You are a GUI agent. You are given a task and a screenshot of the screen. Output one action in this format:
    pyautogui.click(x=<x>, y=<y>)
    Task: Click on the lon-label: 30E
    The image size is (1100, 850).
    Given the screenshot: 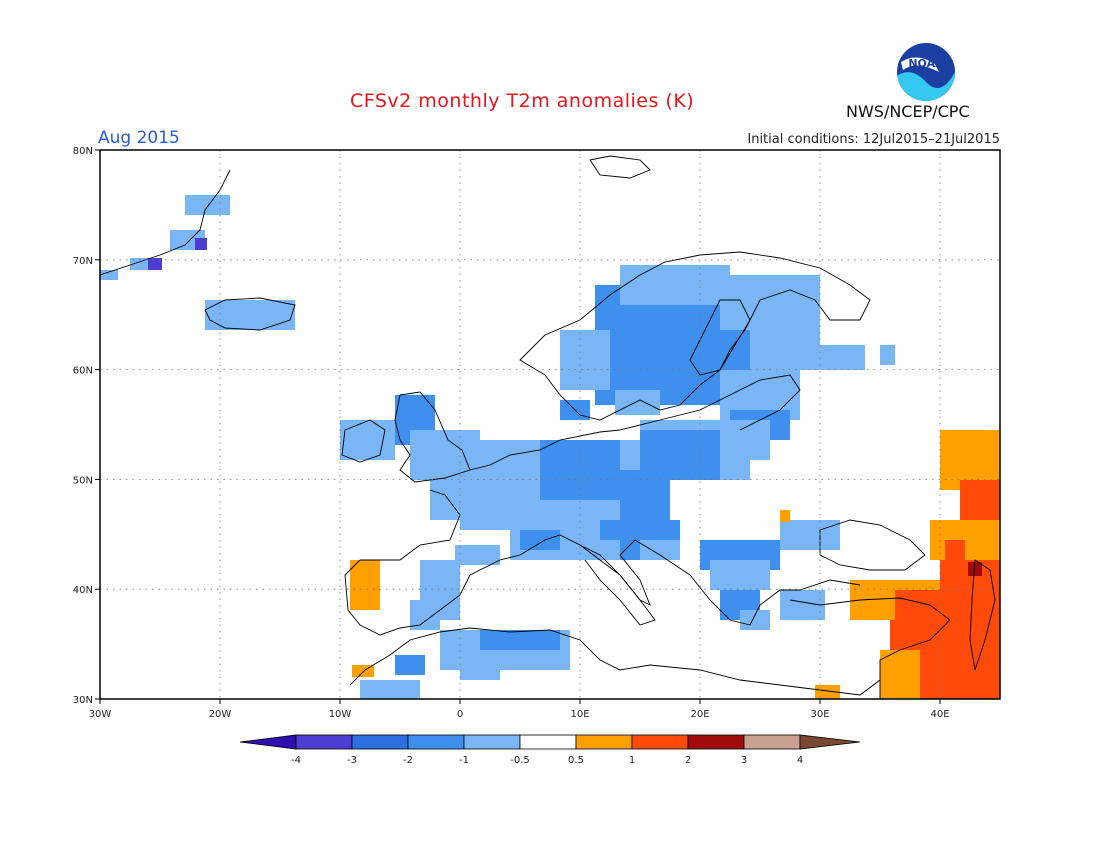 What is the action you would take?
    pyautogui.click(x=819, y=714)
    